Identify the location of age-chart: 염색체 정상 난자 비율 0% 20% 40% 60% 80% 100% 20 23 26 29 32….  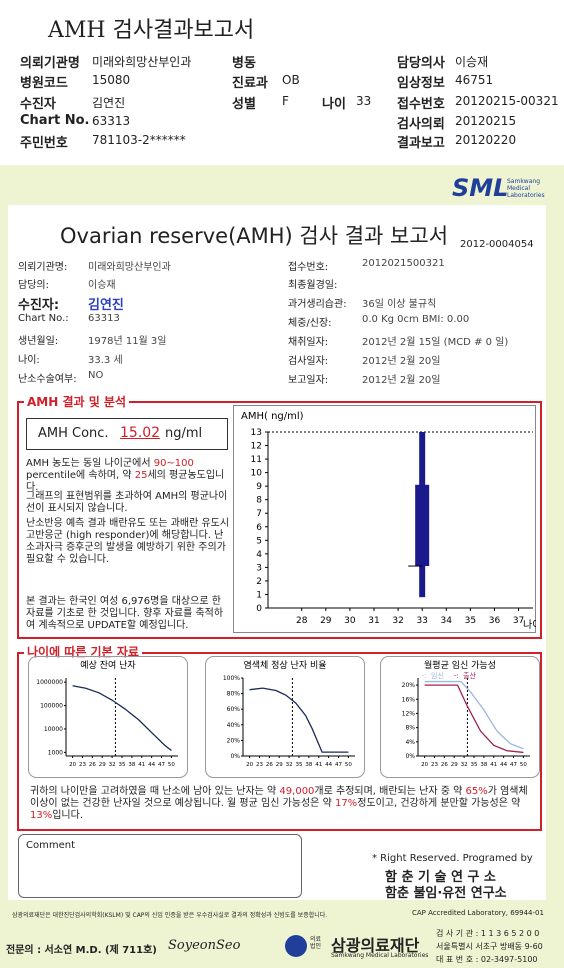
(285, 717).